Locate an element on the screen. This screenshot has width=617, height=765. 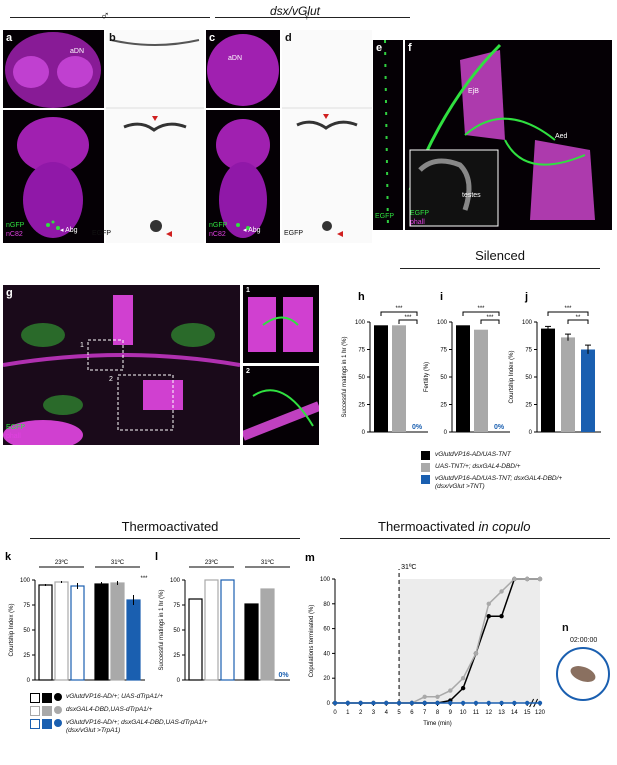
panel-g-letter: g is located at coordinates (9, 293).